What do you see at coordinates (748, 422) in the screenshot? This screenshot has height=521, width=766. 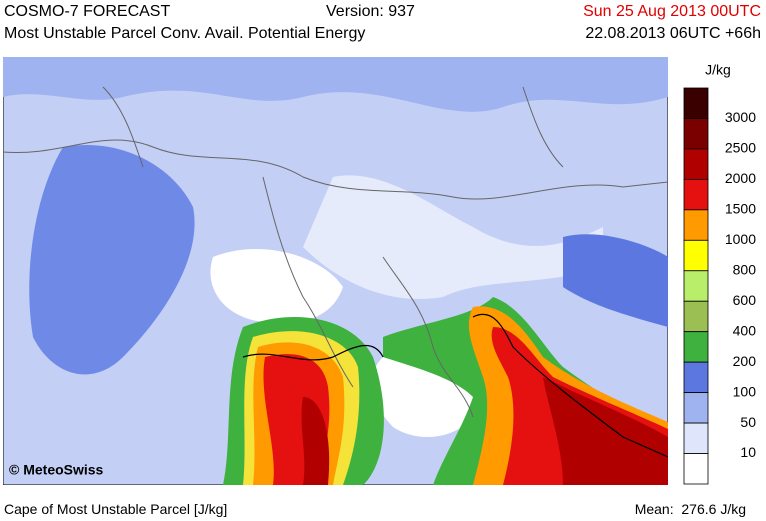 I see `colorbar-label: 50` at bounding box center [748, 422].